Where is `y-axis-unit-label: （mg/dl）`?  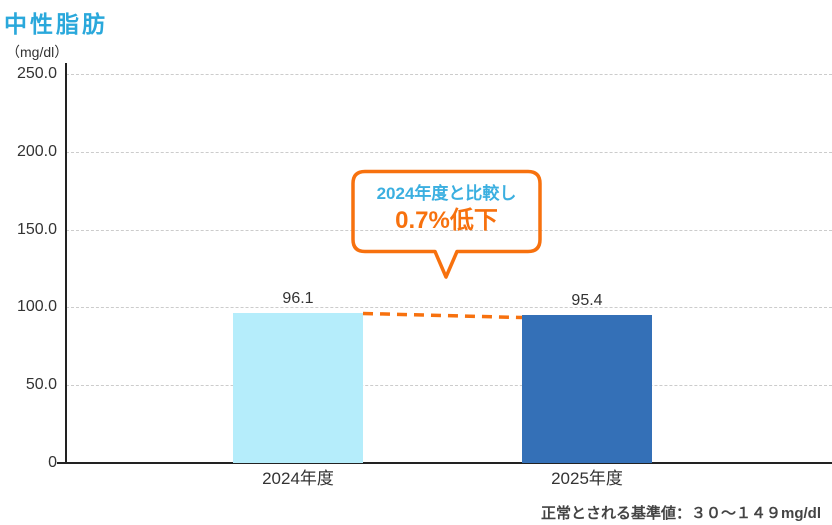
y-axis-unit-label: （mg/dl） is located at coordinates (37, 52).